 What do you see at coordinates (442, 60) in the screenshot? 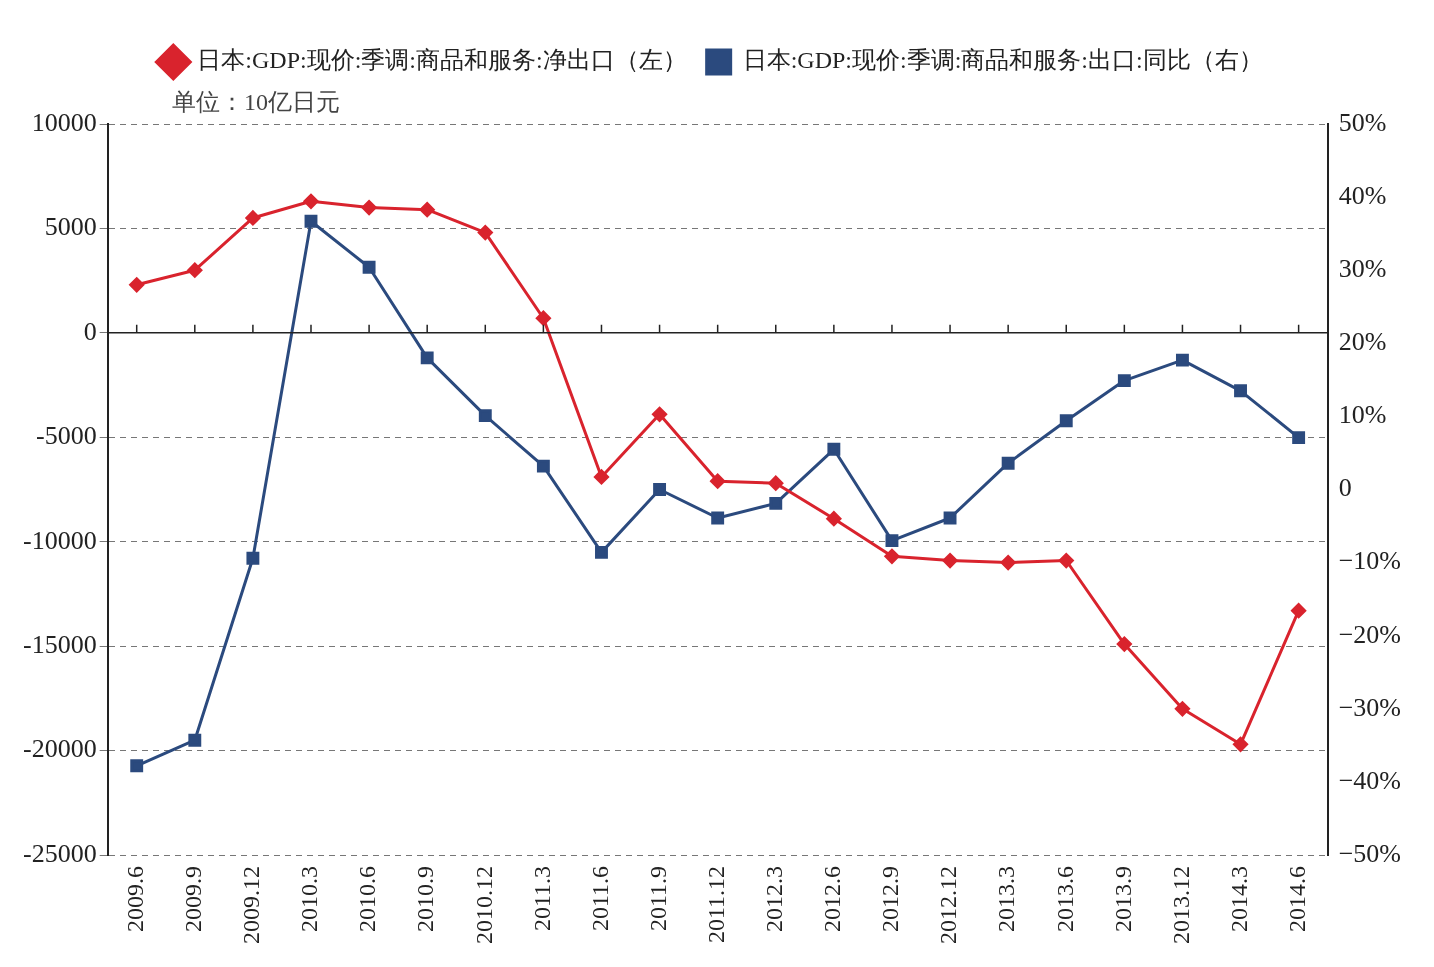
I see `legend-label: 日本:GDP:现价:季调:商品和服务:净出口（左）` at bounding box center [442, 60].